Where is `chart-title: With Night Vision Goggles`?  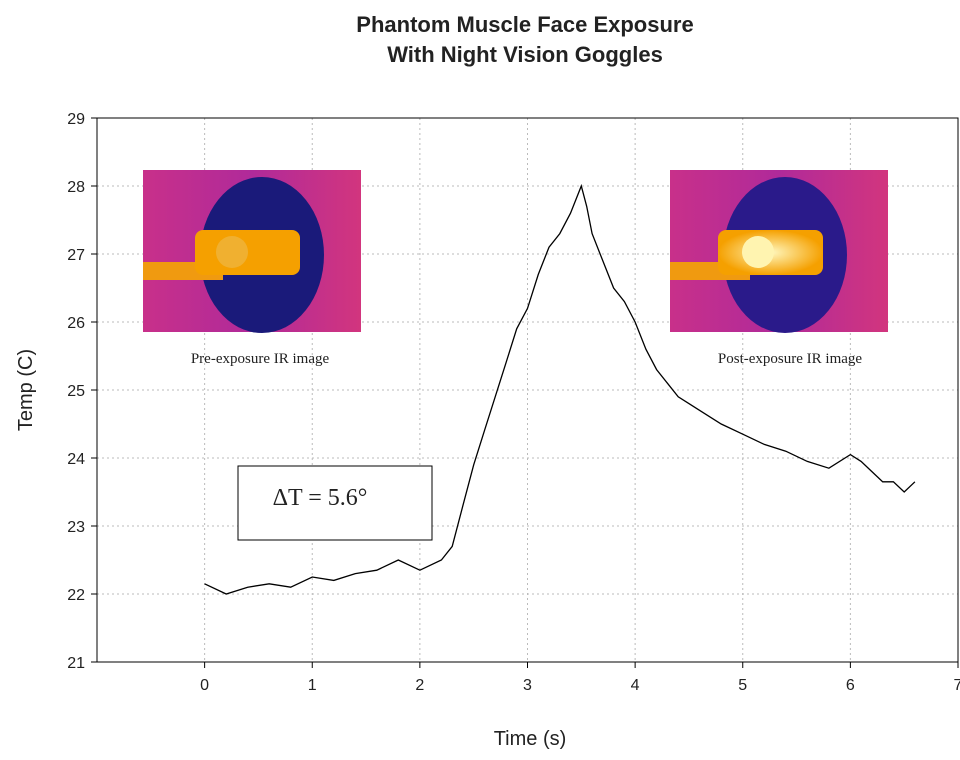 chart-title: With Night Vision Goggles is located at coordinates (525, 54).